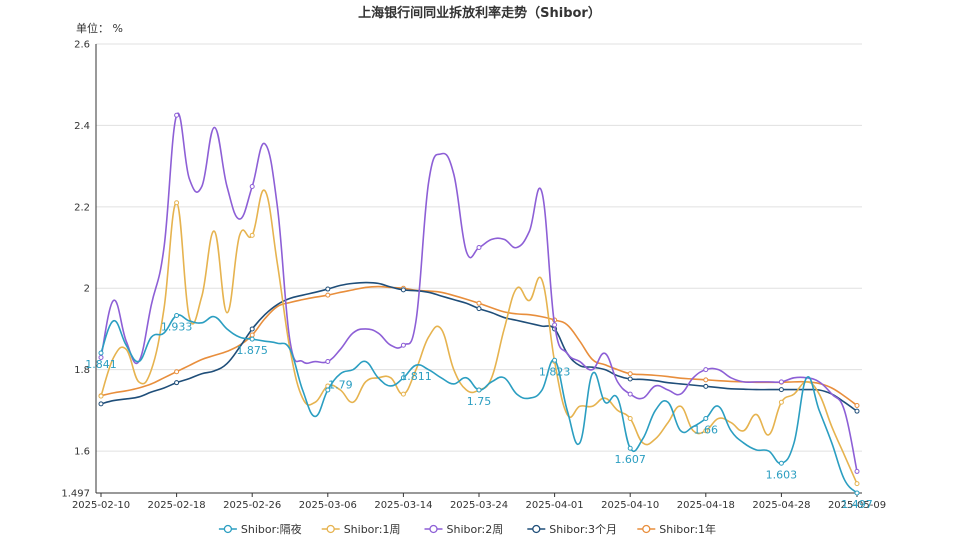 Image resolution: width=959 pixels, height=539 pixels. Describe the element at coordinates (479, 13) in the screenshot. I see `chart-title: 上海银行间同业拆放利率走势（Shibor）` at that location.